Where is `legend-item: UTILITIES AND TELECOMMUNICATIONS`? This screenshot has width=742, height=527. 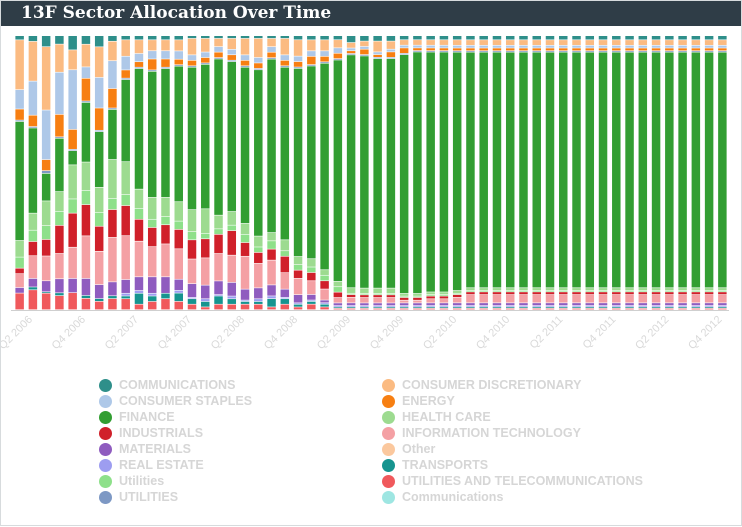 legend-item: UTILITIES AND TELECOMMUNICATIONS is located at coordinates (512, 481).